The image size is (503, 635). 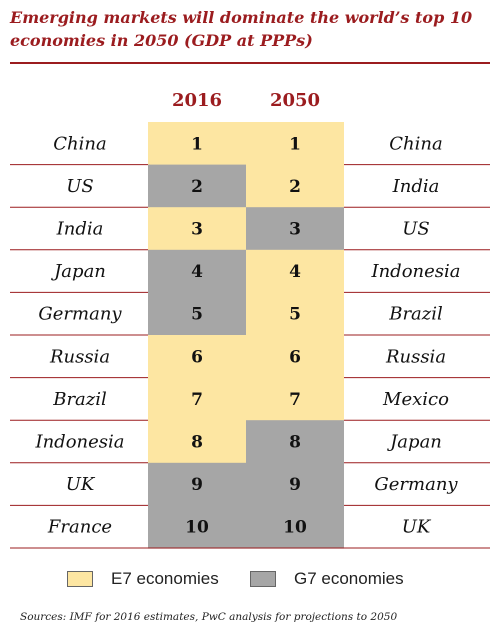 I want to click on rank-2050: 3, so click(x=295, y=230).